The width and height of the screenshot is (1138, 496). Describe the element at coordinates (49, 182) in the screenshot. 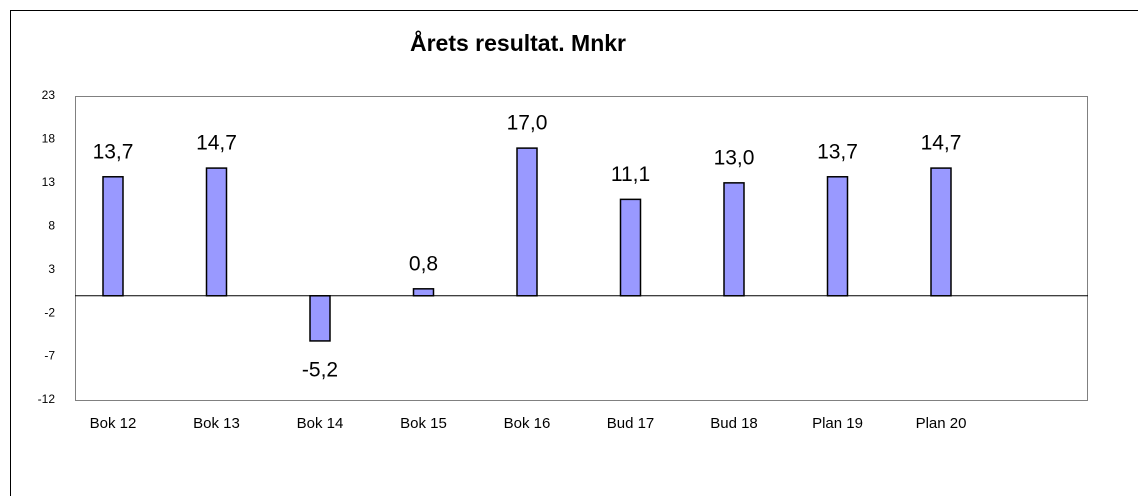

I see `y-tick-label: 13` at that location.